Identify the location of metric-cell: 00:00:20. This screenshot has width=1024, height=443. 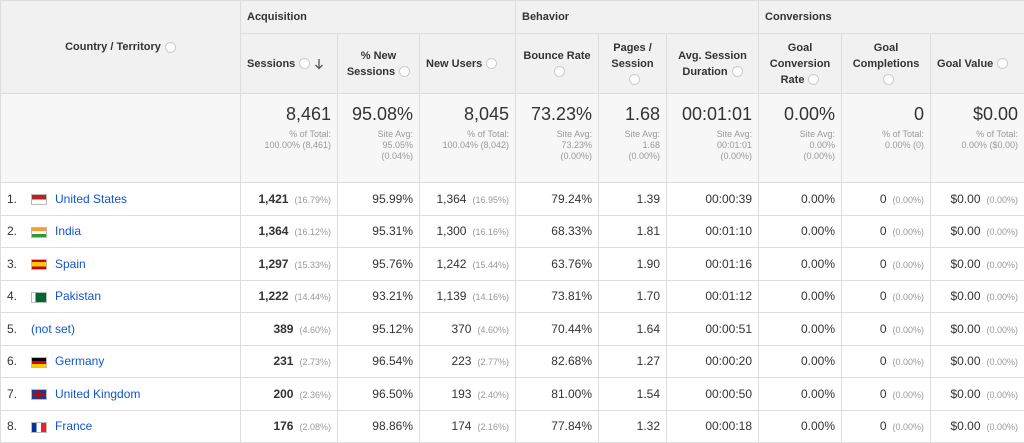
(713, 361).